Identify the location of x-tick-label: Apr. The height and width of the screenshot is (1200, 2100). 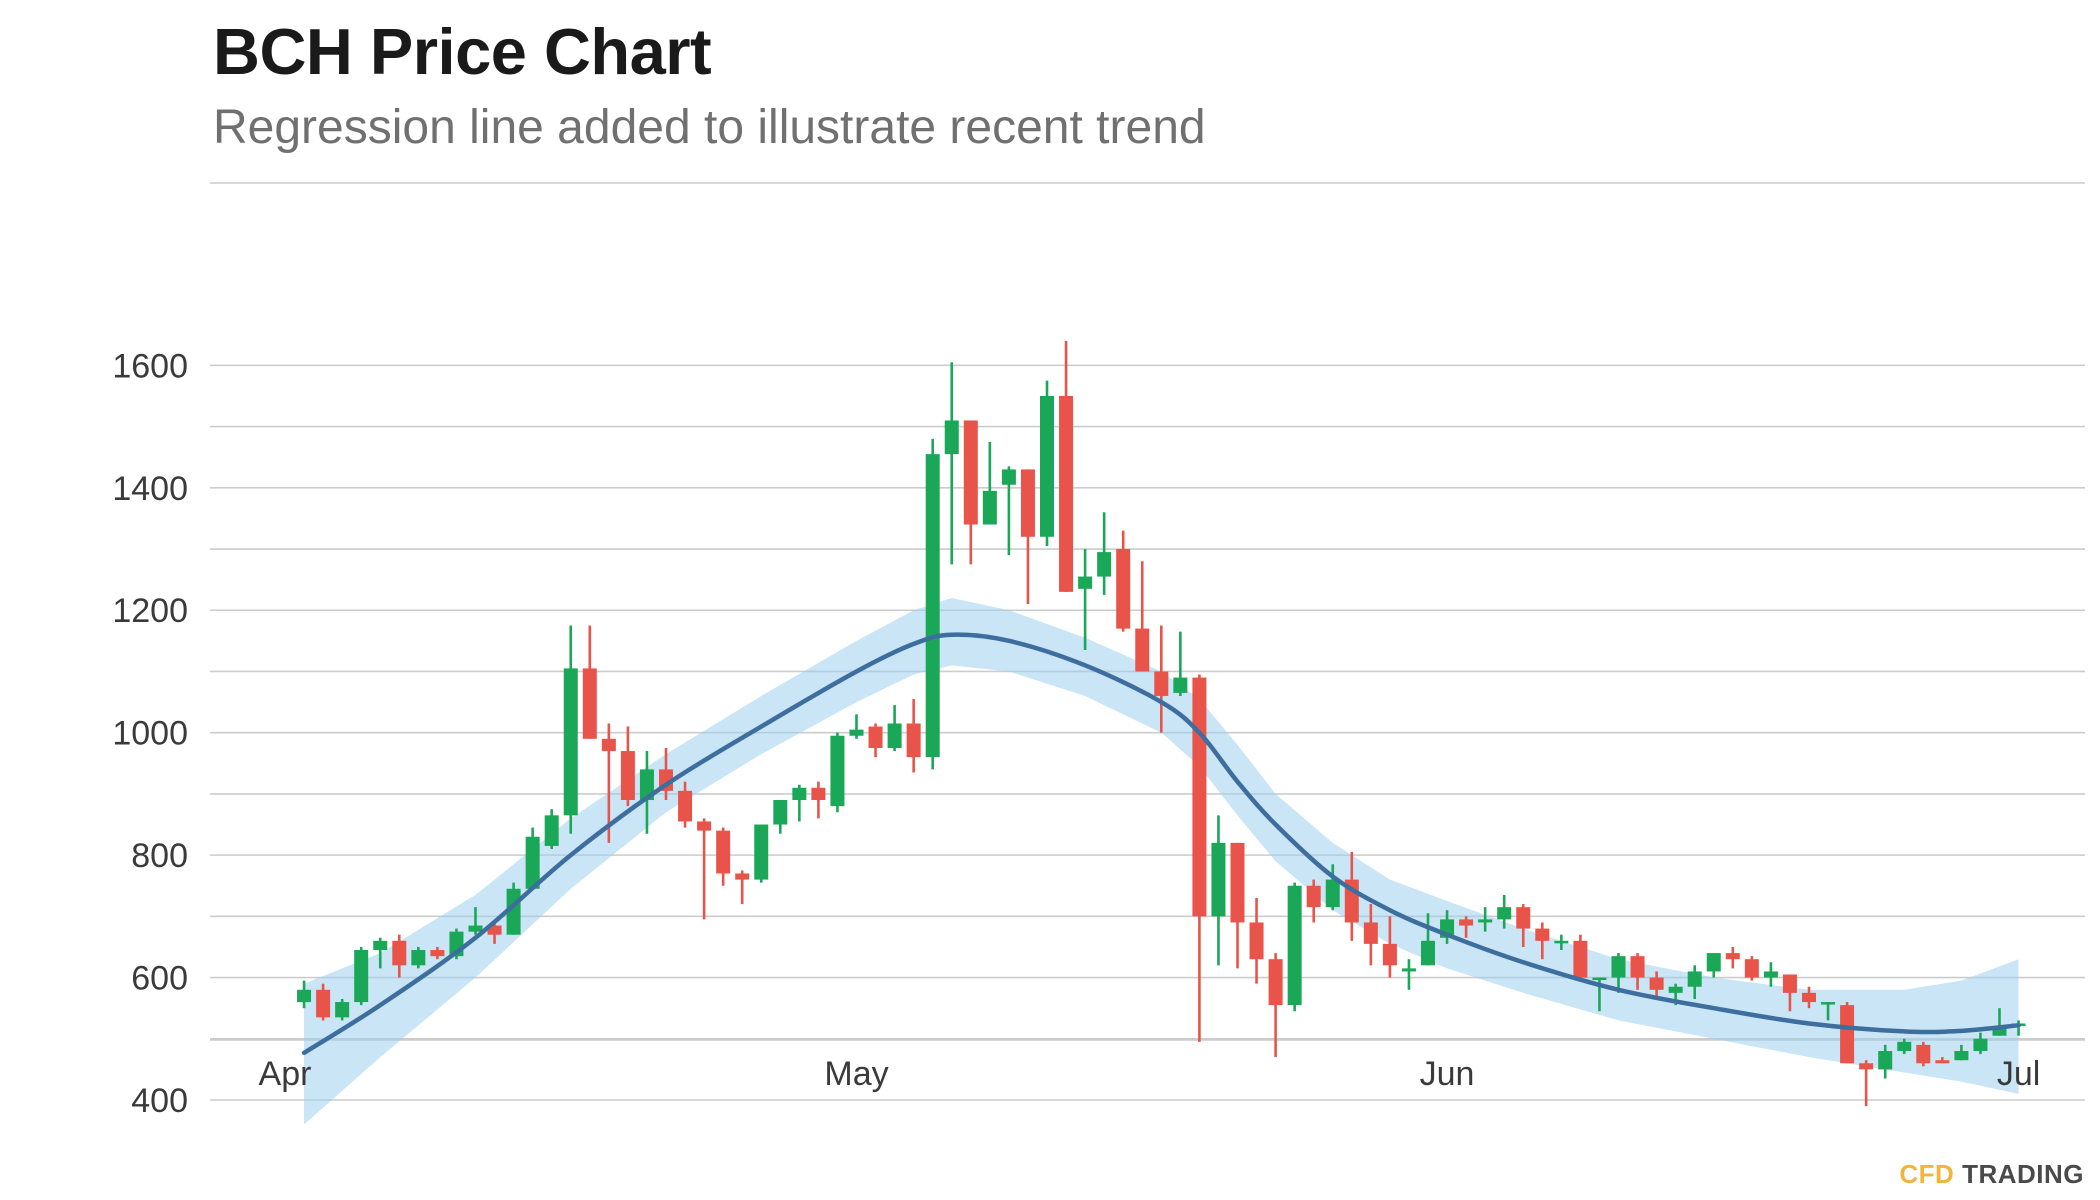
(285, 1074).